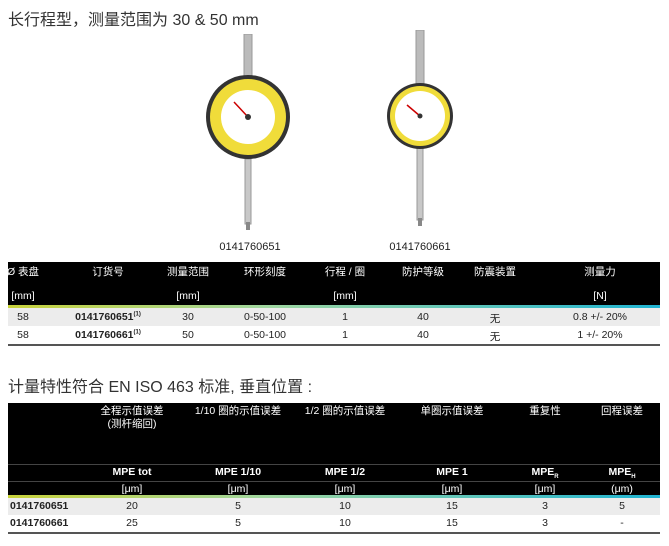  Describe the element at coordinates (23, 272) in the screenshot. I see `column-header: Ø 表盘` at that location.